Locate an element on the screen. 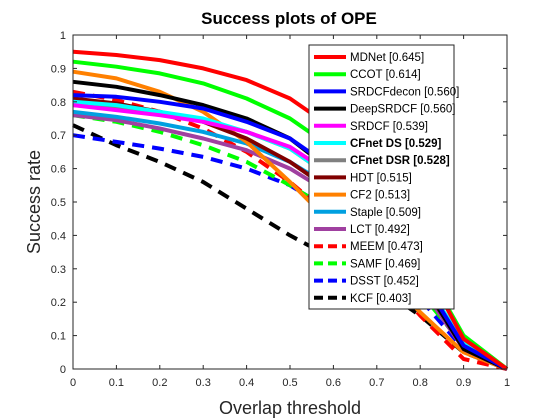 The height and width of the screenshot is (420, 560). chart-title: Success plots of OPE is located at coordinates (289, 18).